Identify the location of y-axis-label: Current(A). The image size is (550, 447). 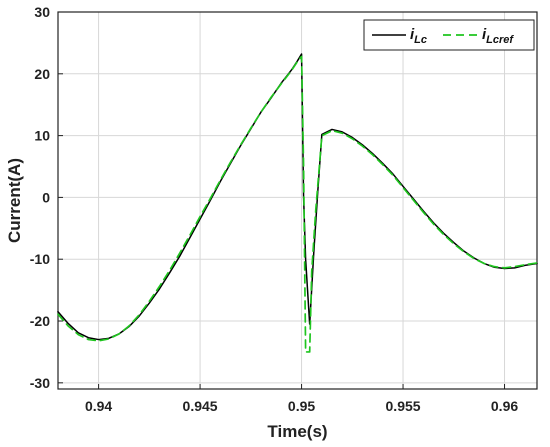
(14, 200).